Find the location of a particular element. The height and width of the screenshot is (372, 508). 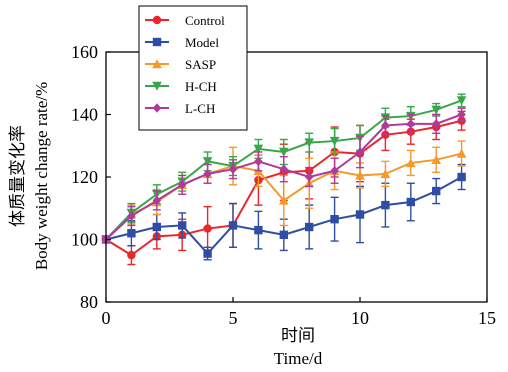

legend-item-sasp: SASP is located at coordinates (180, 64).